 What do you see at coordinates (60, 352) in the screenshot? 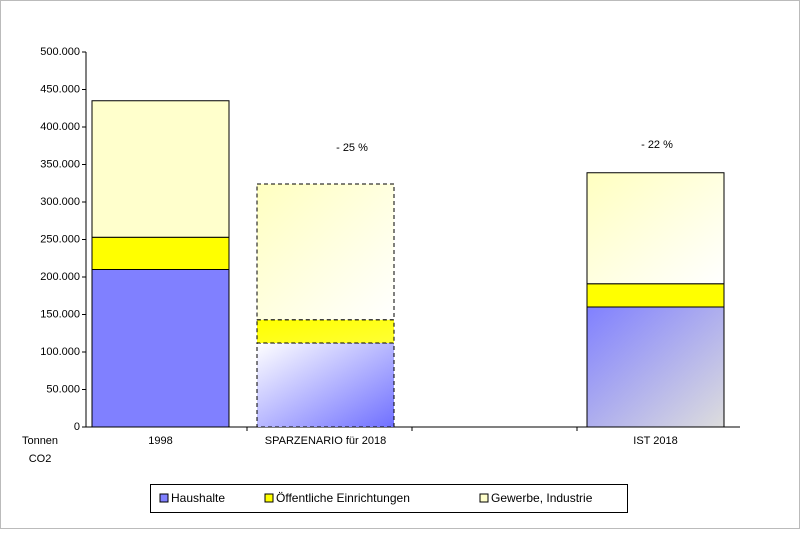
I see `y-tick-label: 100.000` at bounding box center [60, 352].